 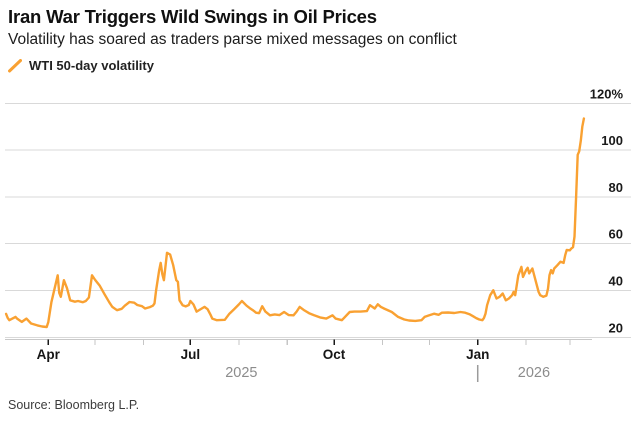 What do you see at coordinates (477, 354) in the screenshot?
I see `x-axis-month-label: Jan` at bounding box center [477, 354].